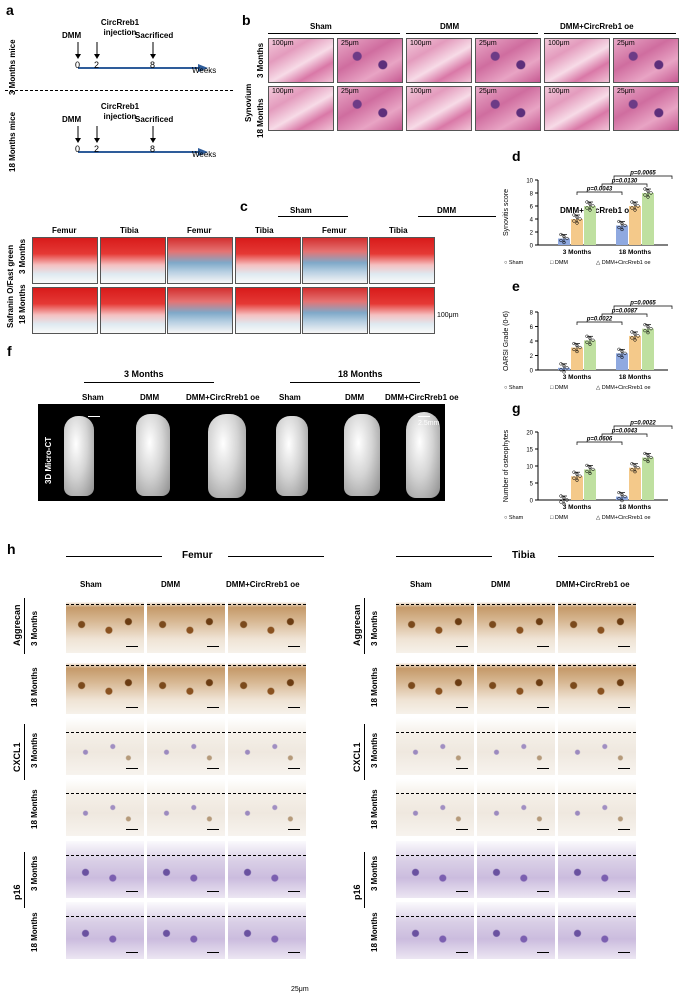 This screenshot has width=679, height=999. Describe the element at coordinates (11, 549) in the screenshot. I see `panel-label-h: h` at that location.